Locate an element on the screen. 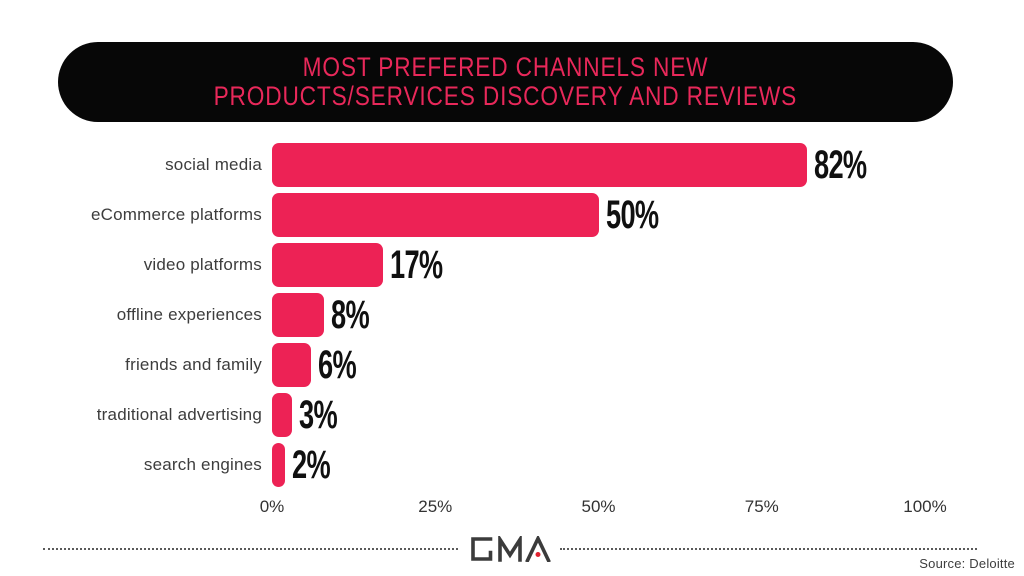 The width and height of the screenshot is (1024, 576). value-label: 8% is located at coordinates (350, 315).